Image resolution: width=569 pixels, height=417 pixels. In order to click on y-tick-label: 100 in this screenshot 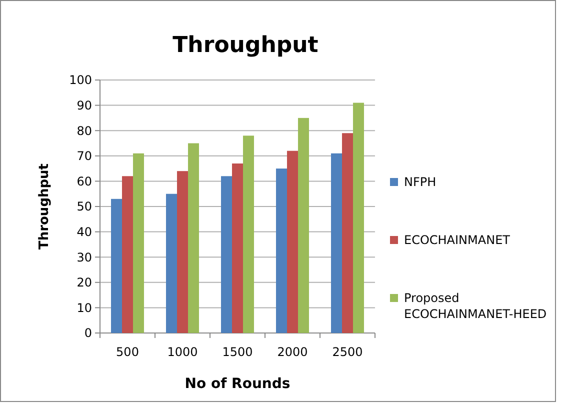, I will do `click(80, 80)`.